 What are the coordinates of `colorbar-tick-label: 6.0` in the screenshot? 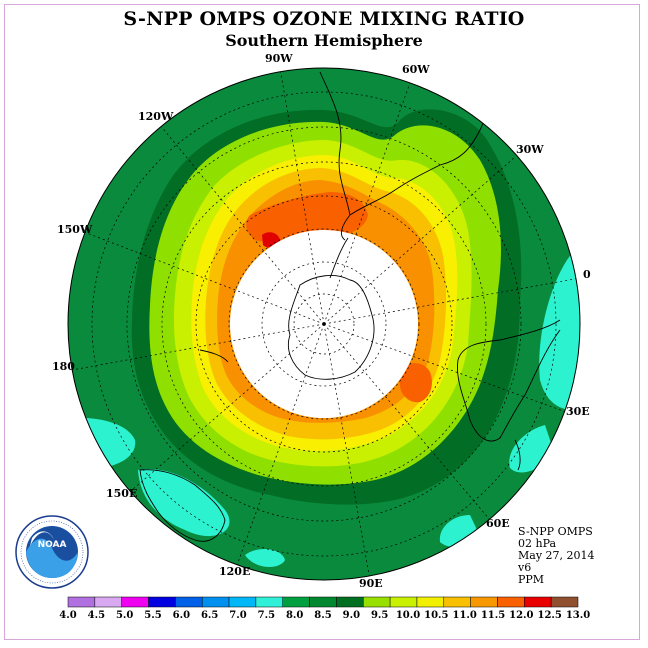 It's located at (181, 615).